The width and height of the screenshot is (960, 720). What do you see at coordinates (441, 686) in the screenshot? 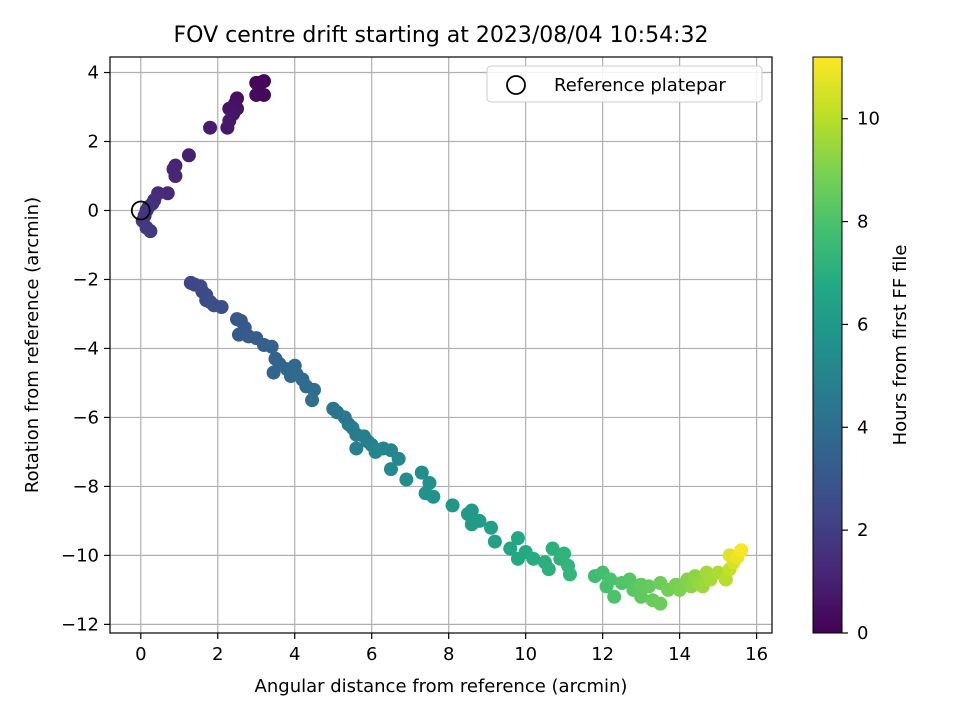
I see `x-axis-label: Angular distance from reference (arcmin)` at bounding box center [441, 686].